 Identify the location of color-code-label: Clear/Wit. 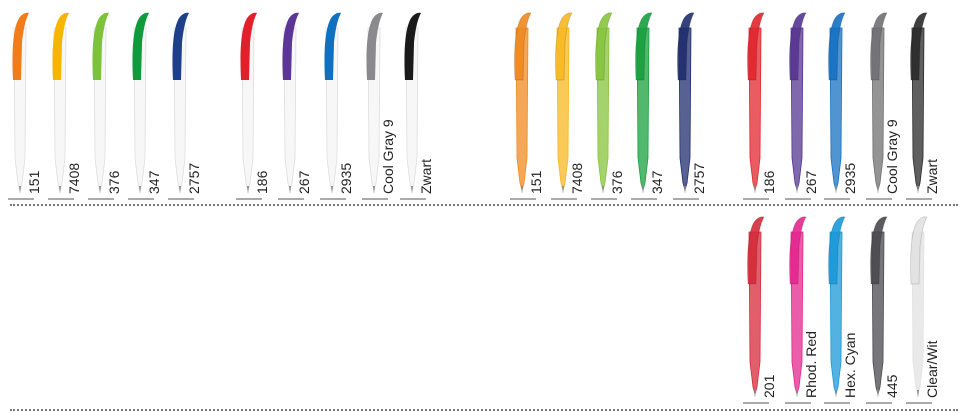
(932, 369).